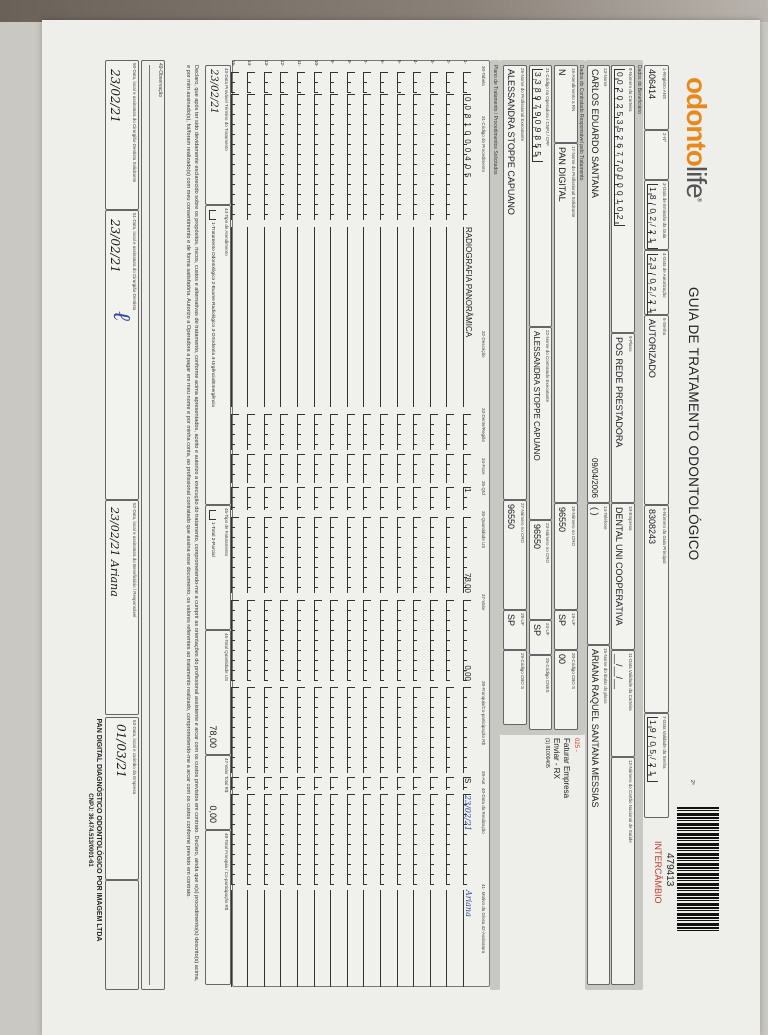  I want to click on field-registro-ans: 1-Registro ANS 406414, so click(656, 97).